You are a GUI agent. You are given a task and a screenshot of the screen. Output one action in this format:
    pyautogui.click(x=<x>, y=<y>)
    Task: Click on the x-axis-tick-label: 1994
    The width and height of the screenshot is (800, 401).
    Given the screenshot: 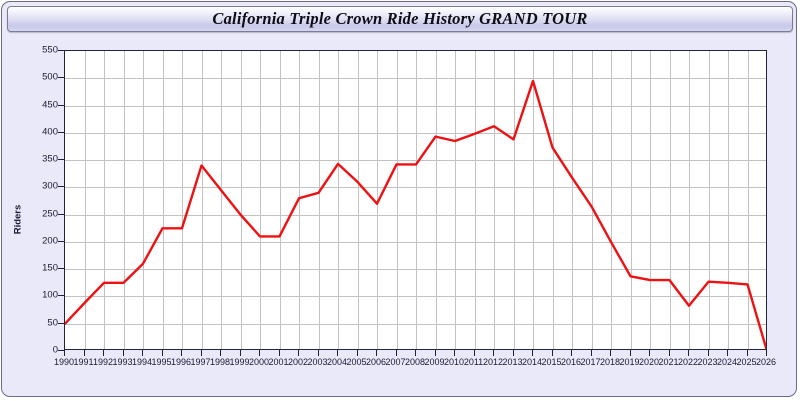 What is the action you would take?
    pyautogui.click(x=142, y=362)
    